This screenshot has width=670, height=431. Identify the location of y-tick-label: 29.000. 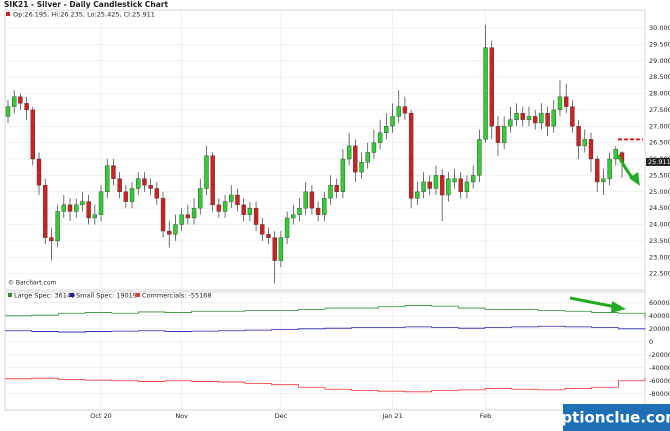
(659, 61).